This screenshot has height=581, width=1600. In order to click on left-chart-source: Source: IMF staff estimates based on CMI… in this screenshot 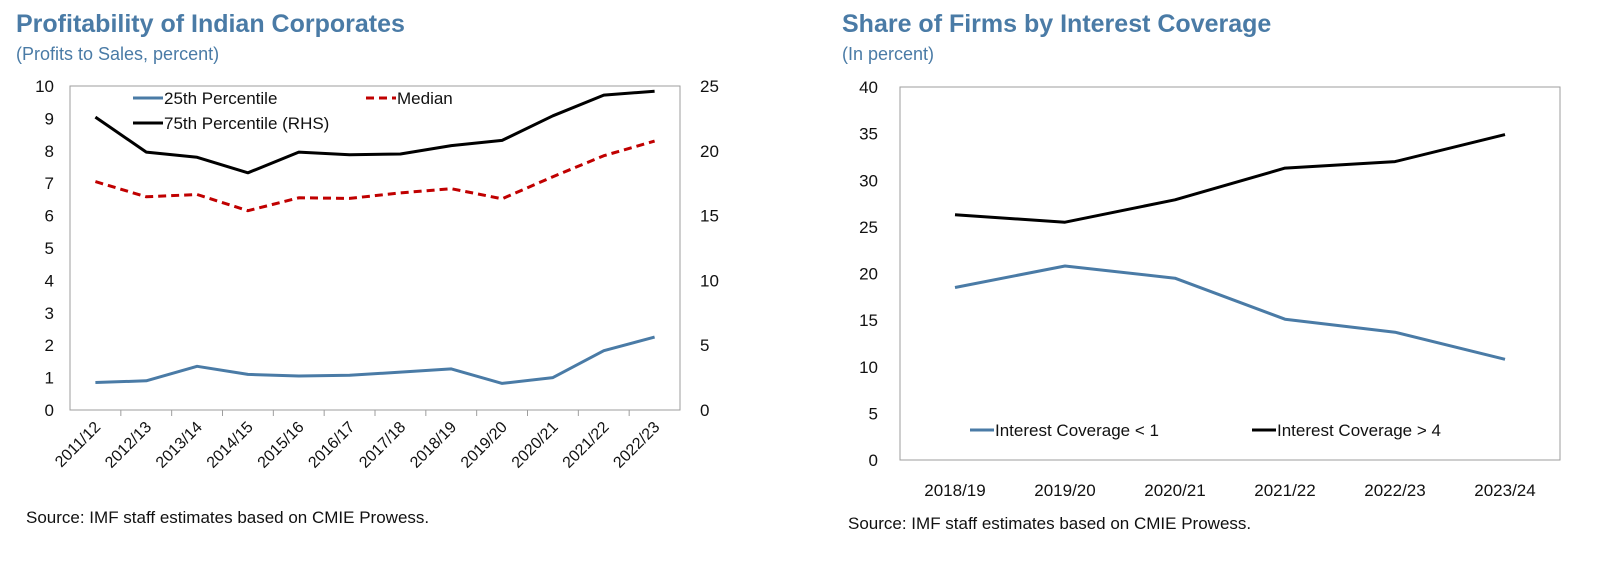, I will do `click(228, 517)`.